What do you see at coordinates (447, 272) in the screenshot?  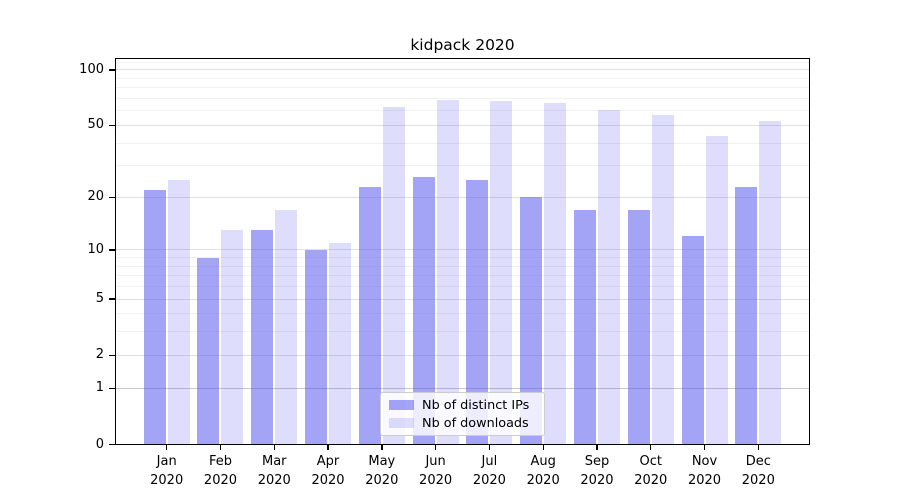 I see `bar-downloads-jun` at bounding box center [447, 272].